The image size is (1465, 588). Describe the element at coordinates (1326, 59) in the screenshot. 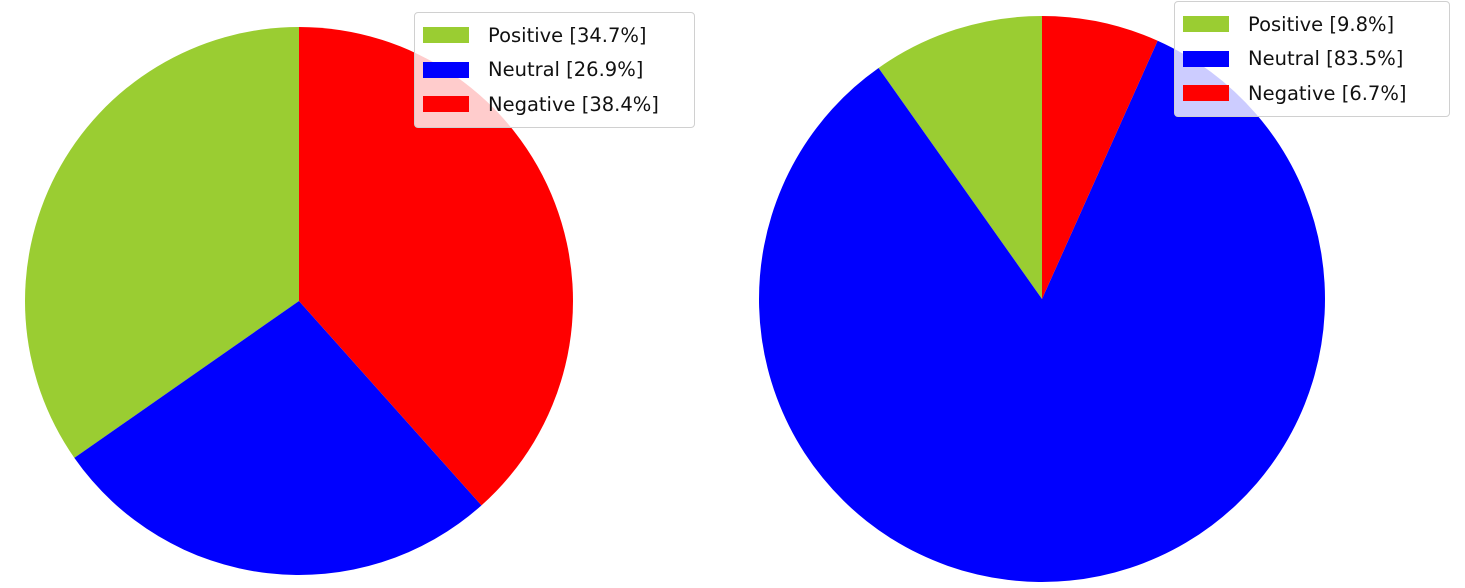

I see `legend-label-neutral: Neutral [83.5%]` at that location.